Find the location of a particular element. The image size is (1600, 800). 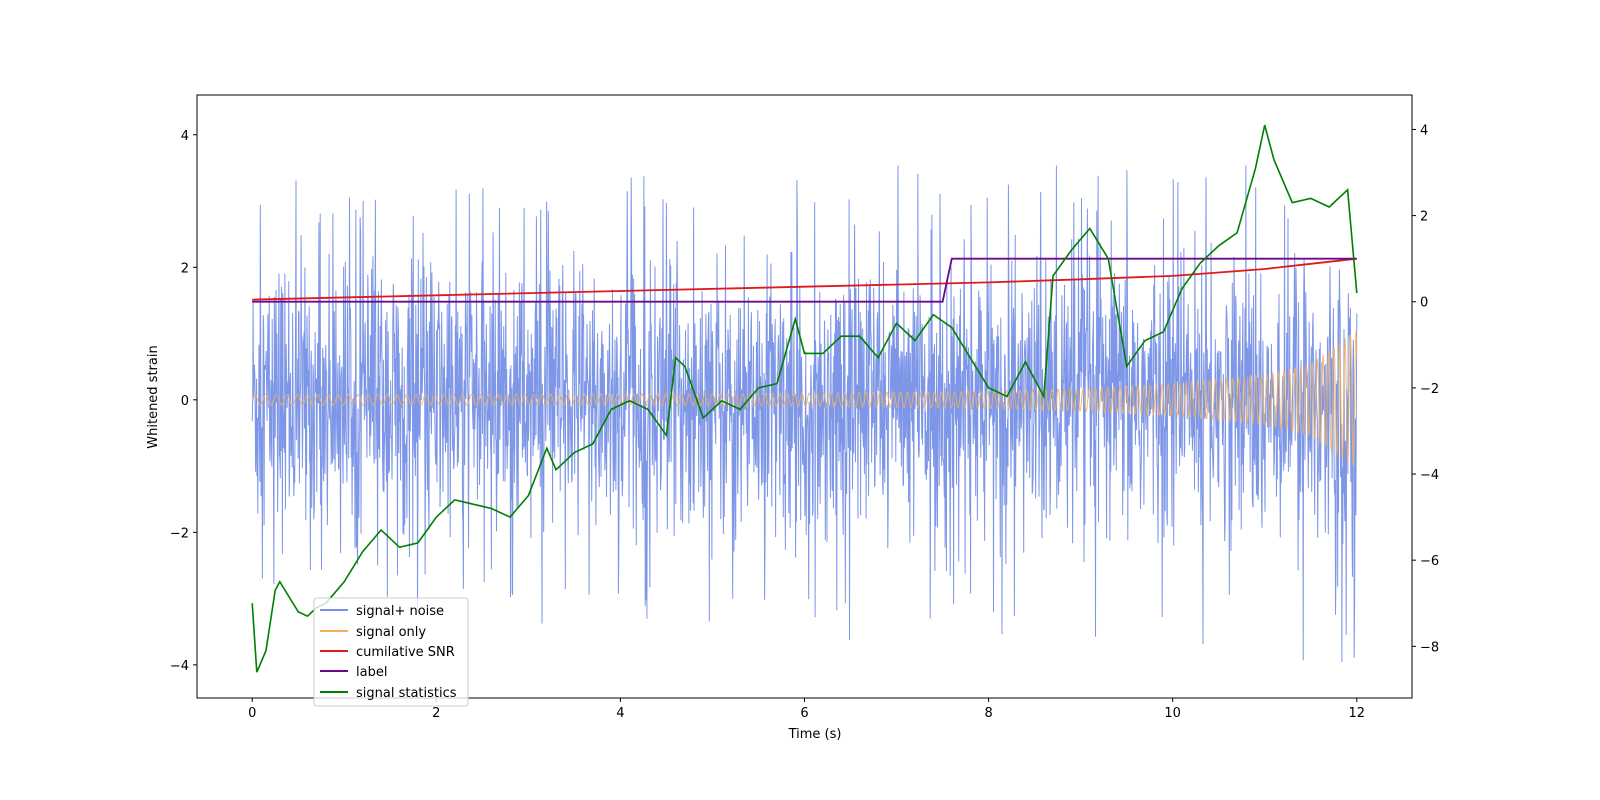

y-left-tick-label: 0 is located at coordinates (185, 401).